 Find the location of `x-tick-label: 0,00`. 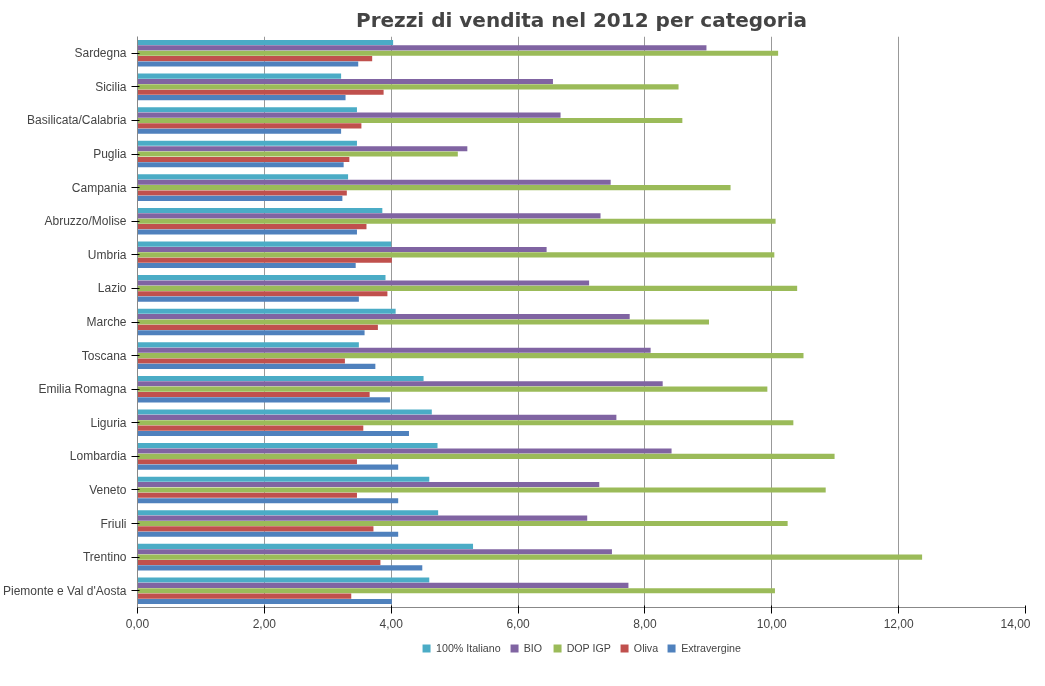

x-tick-label: 0,00 is located at coordinates (137, 623).